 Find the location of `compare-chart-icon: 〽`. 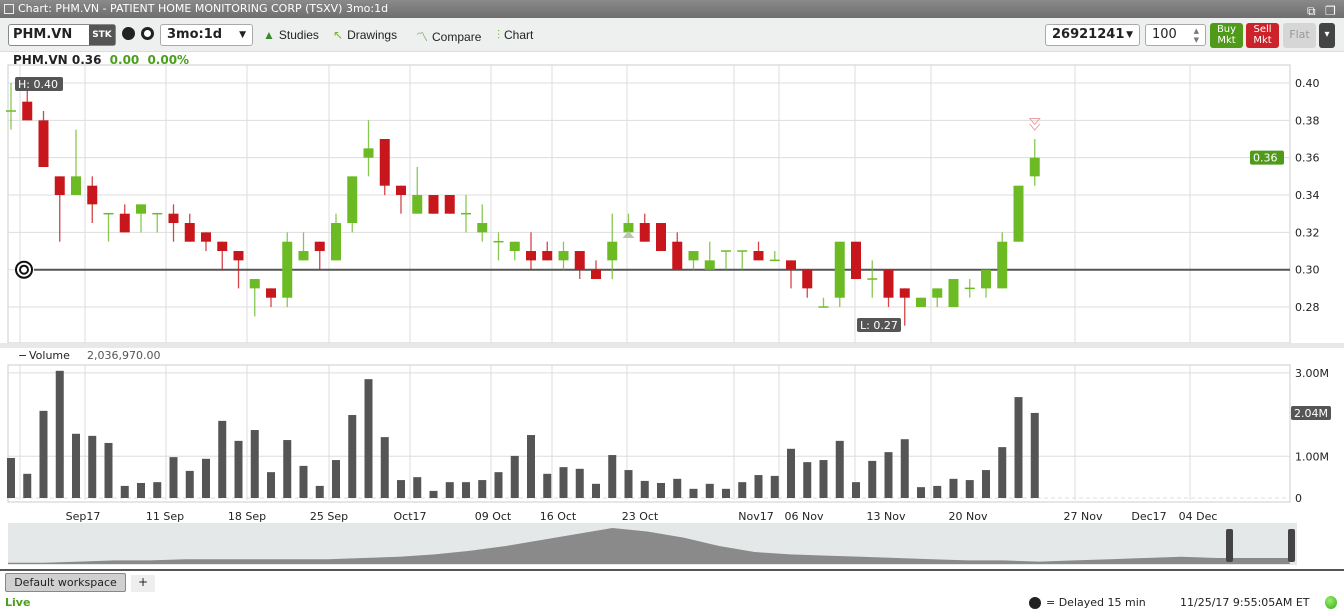

compare-chart-icon: 〽 is located at coordinates (422, 37).